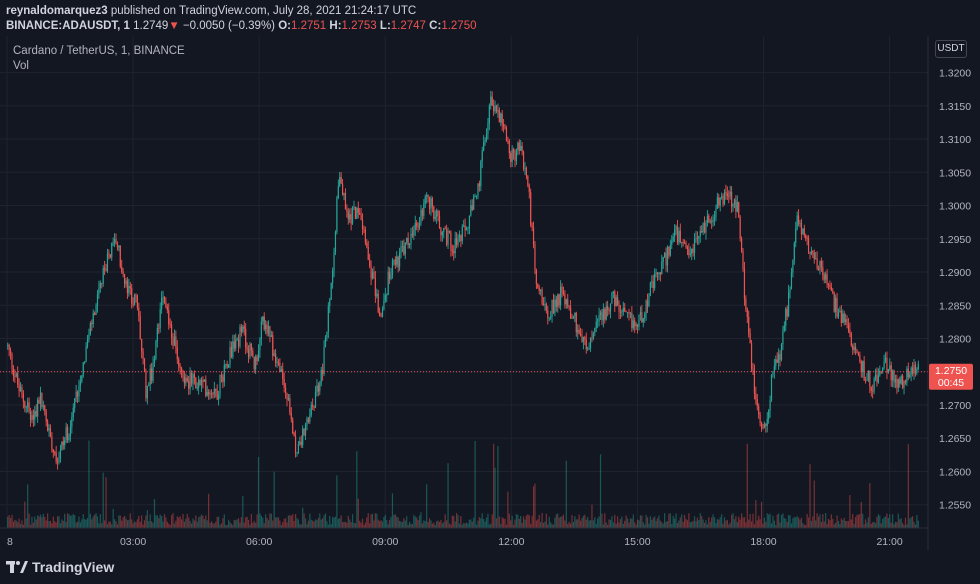 The width and height of the screenshot is (980, 584). What do you see at coordinates (464, 537) in the screenshot?
I see `time-axis: 8 03:00 06:00 09:00 12:00 15:00 18:00 21:00` at bounding box center [464, 537].